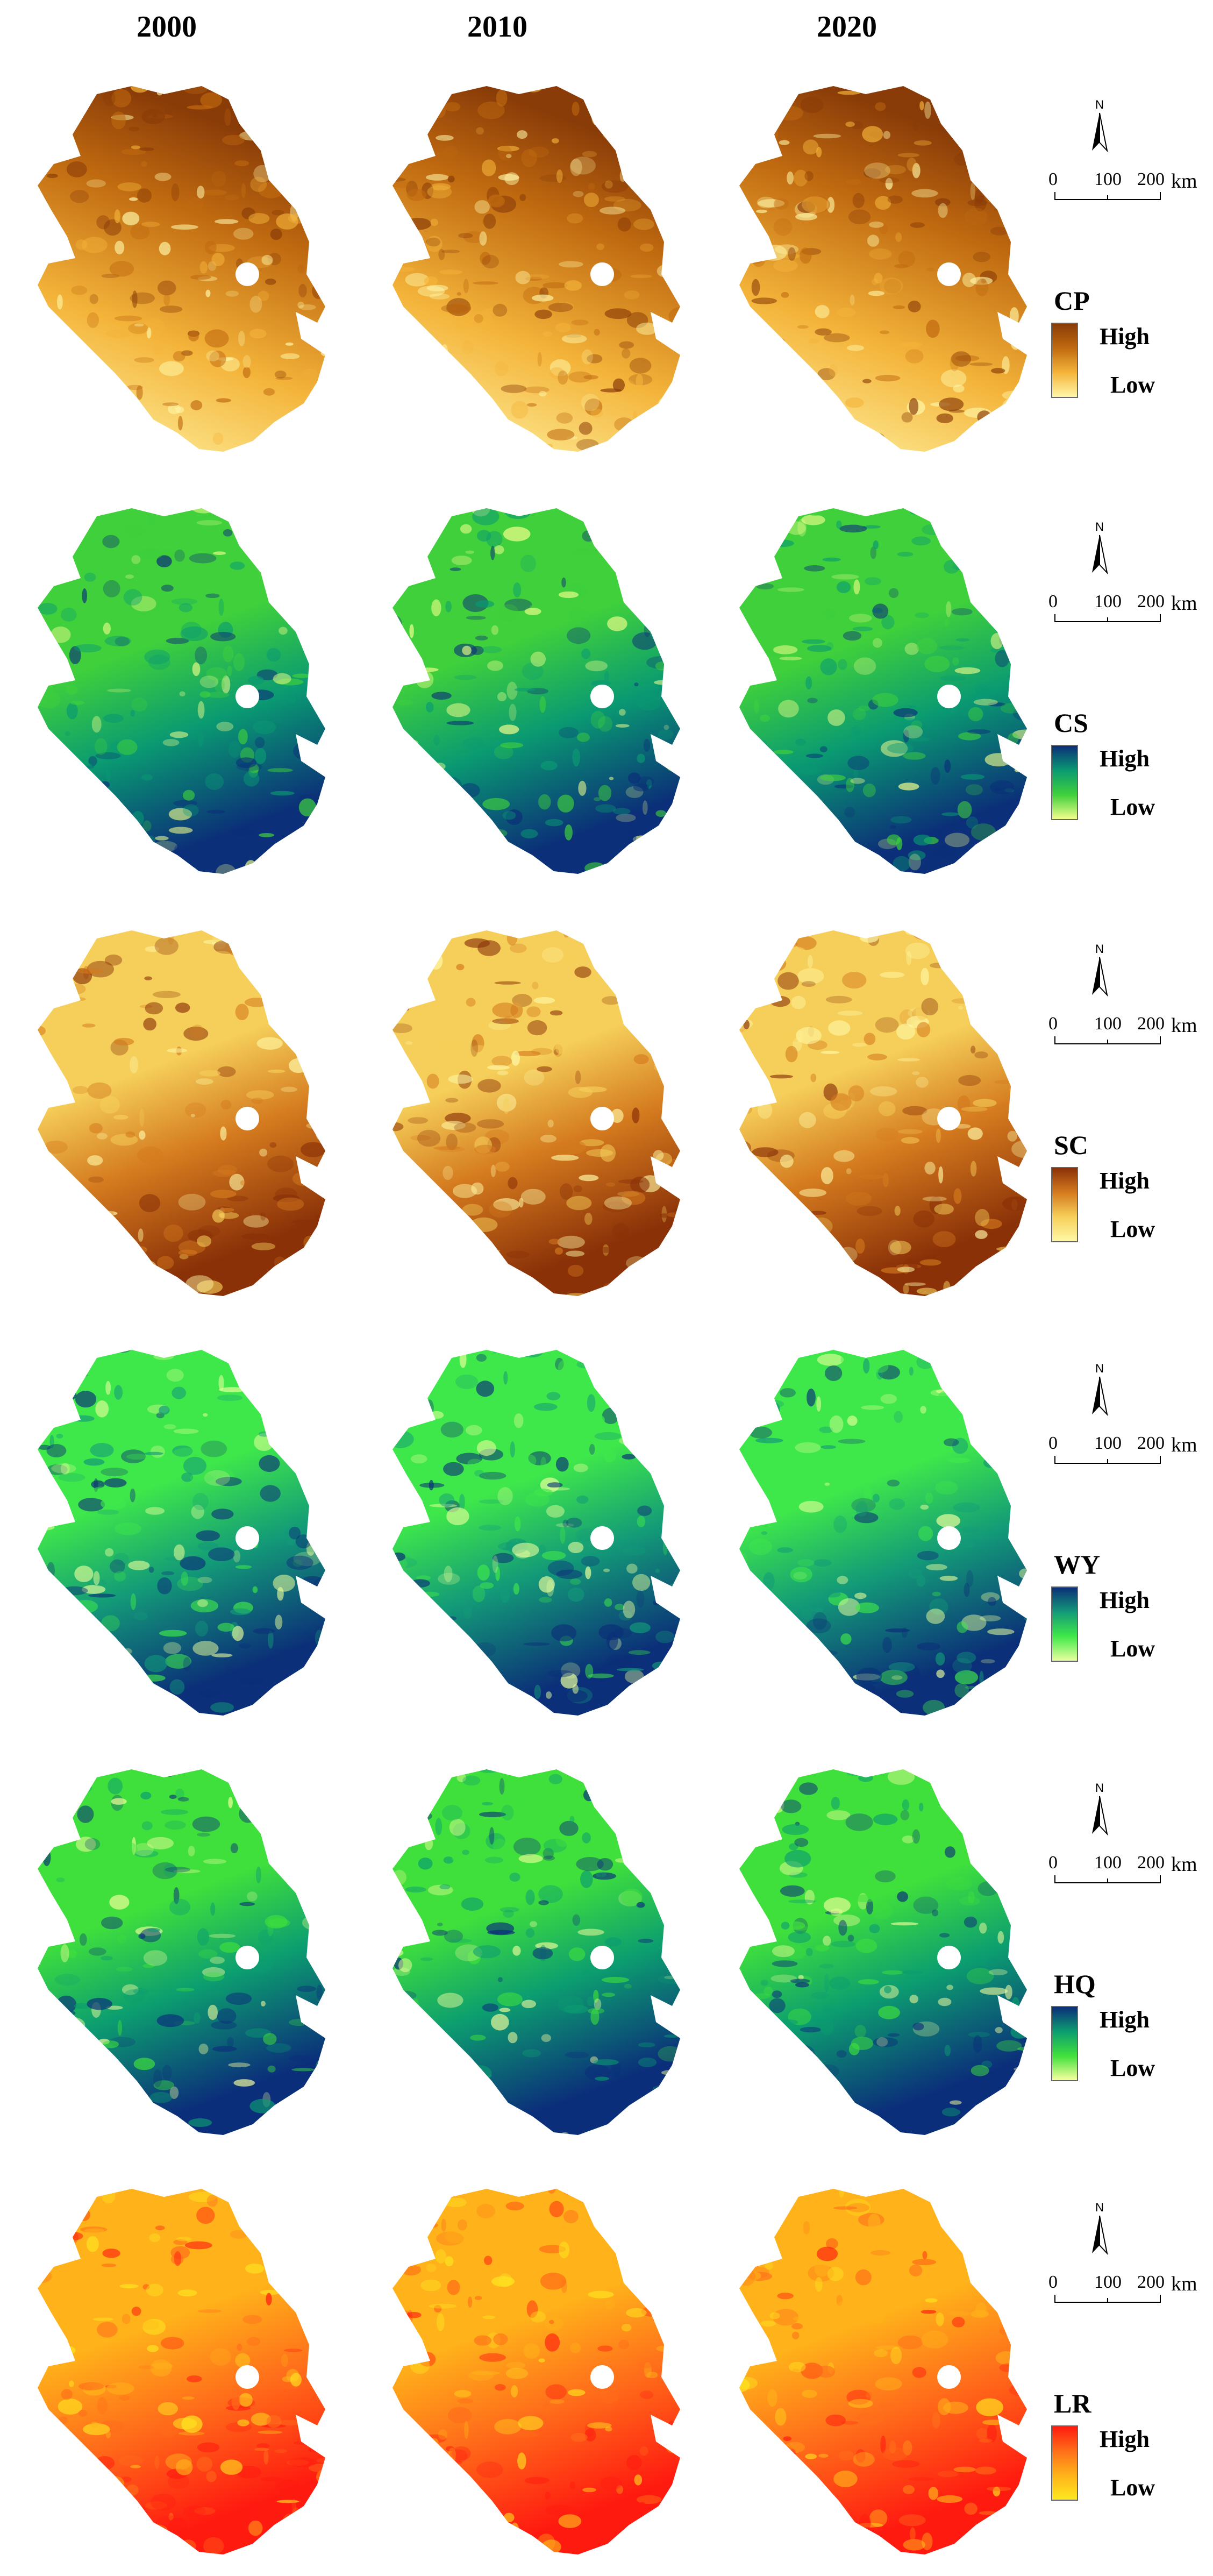 This screenshot has height=2576, width=1213. I want to click on map-lr-2010, so click(536, 2372).